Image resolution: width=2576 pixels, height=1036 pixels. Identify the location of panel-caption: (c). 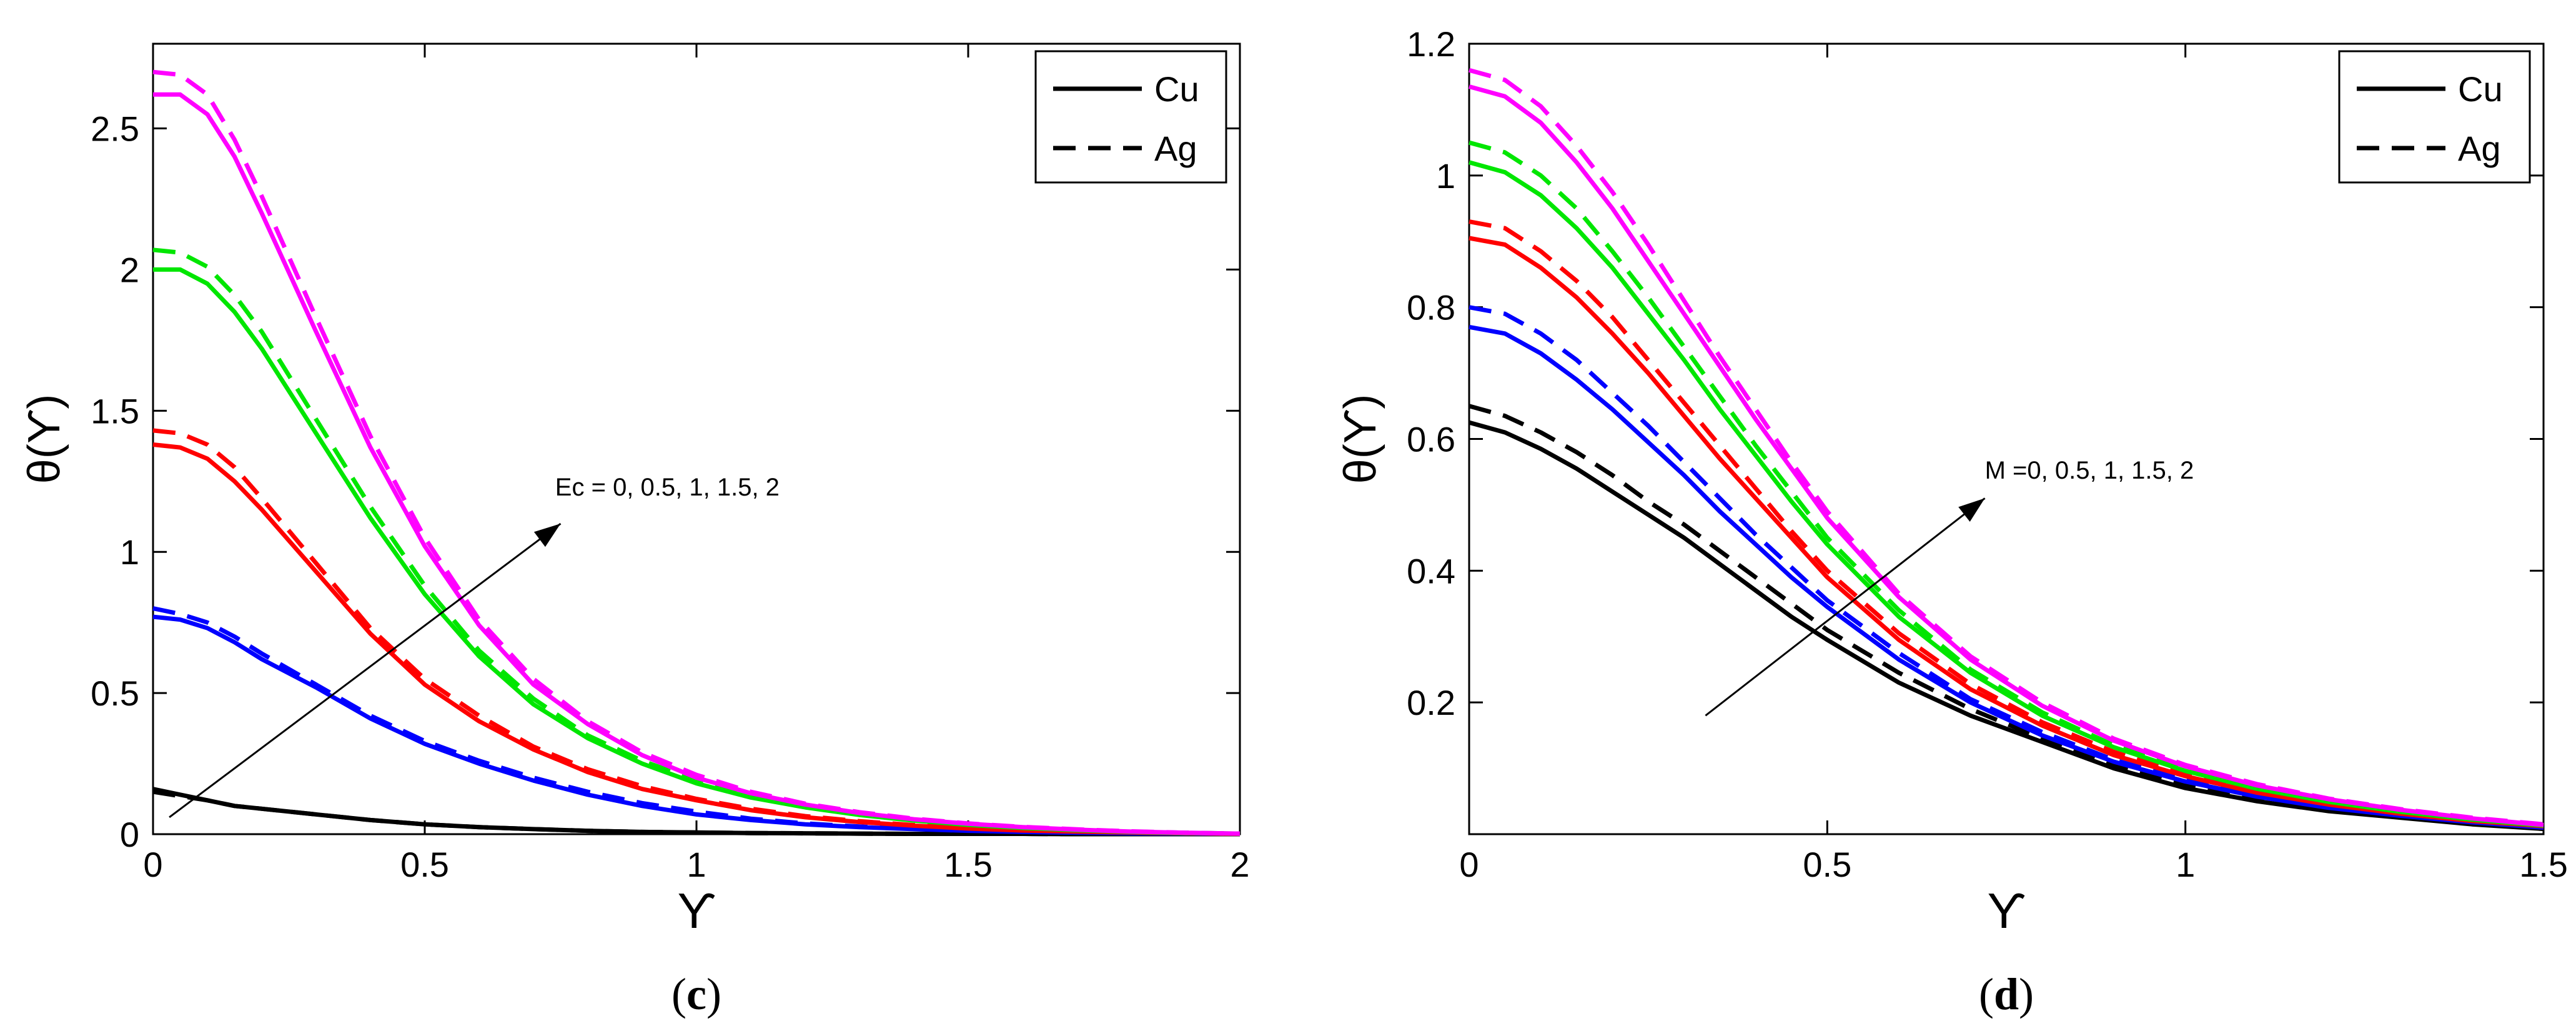
(696, 994).